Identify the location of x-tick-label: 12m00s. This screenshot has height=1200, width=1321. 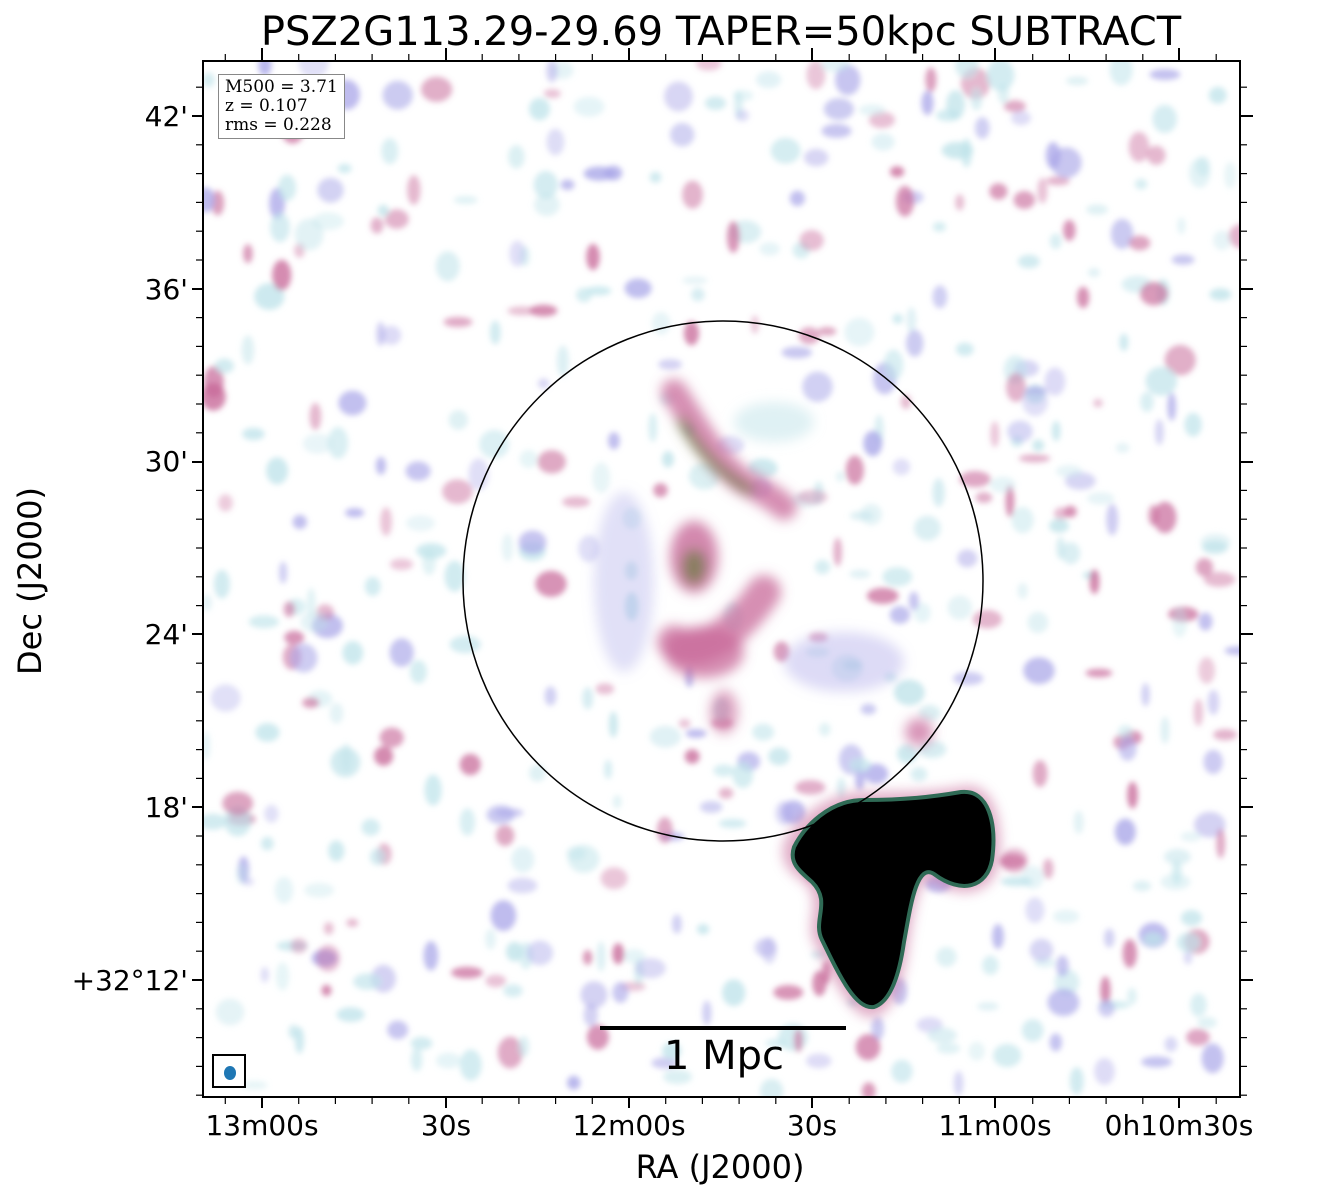
(629, 1125).